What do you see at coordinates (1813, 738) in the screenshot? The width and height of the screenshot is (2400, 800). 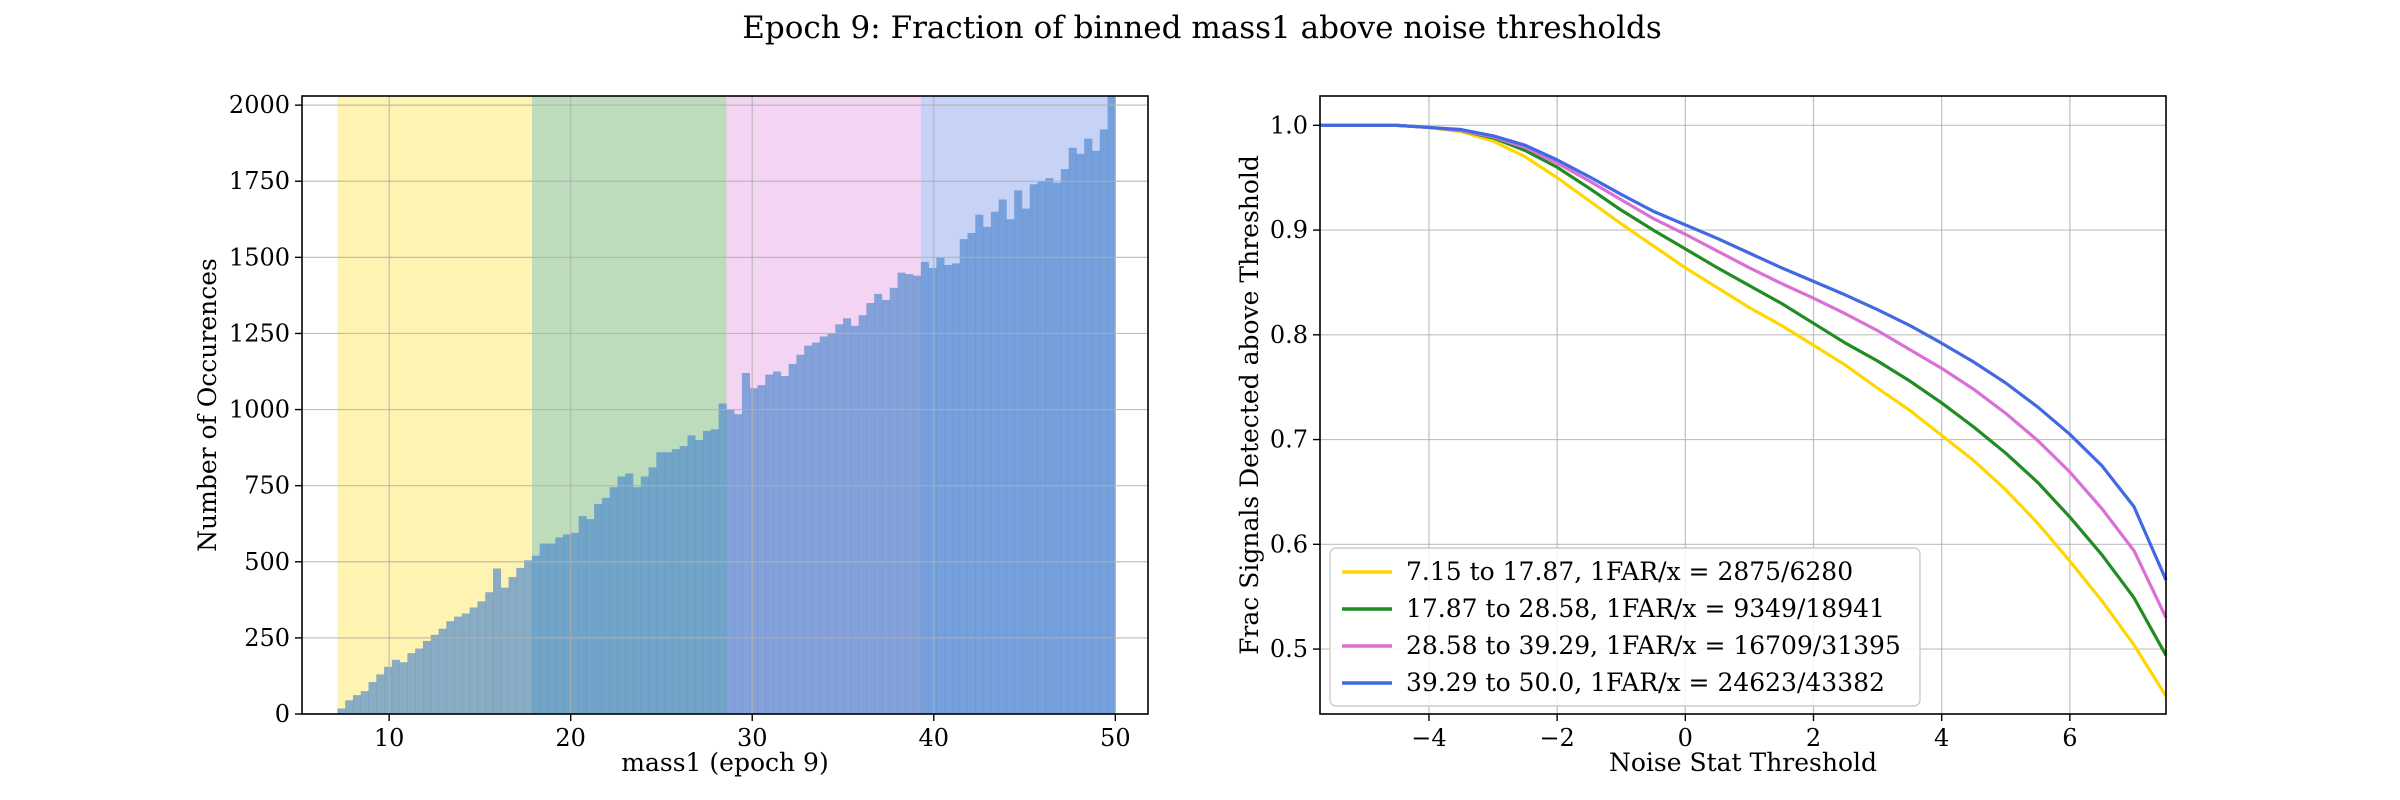 I see `line-chart-x-tick-label: 2` at bounding box center [1813, 738].